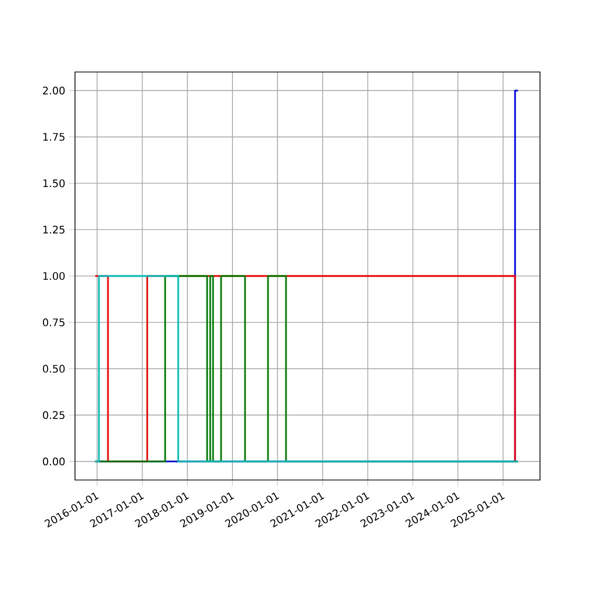 This screenshot has width=600, height=600. Describe the element at coordinates (53, 462) in the screenshot. I see `y-tick-label: 0.00` at that location.